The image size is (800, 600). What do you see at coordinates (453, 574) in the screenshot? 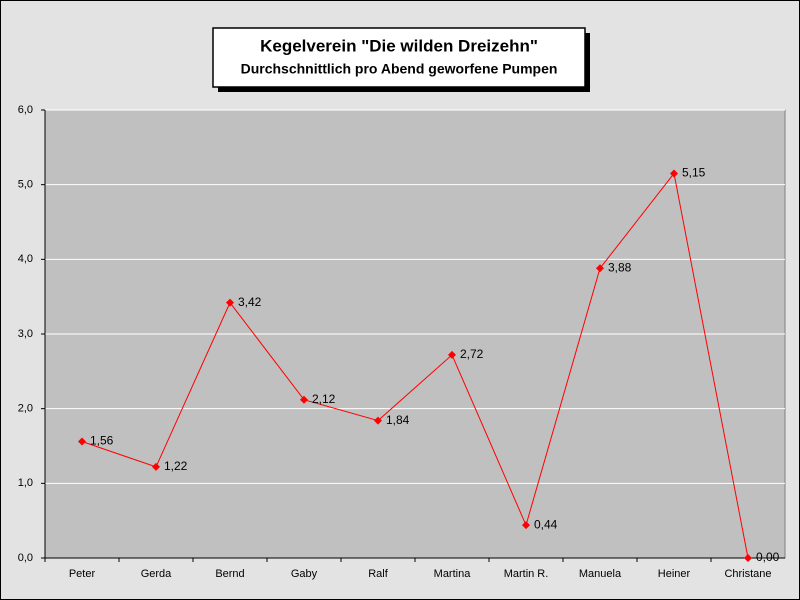
I see `x-tick-label: Martina` at bounding box center [453, 574].